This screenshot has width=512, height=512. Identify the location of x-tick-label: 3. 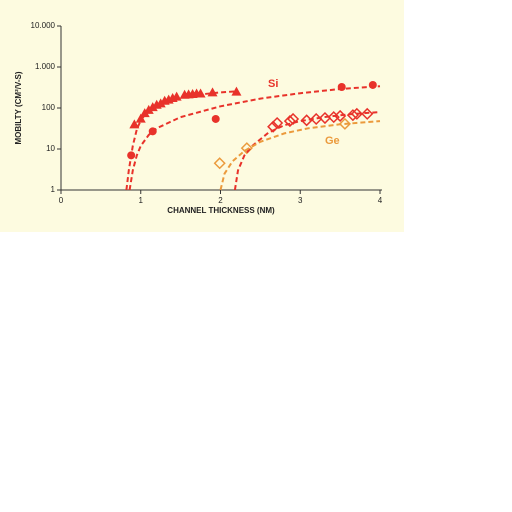
(300, 200).